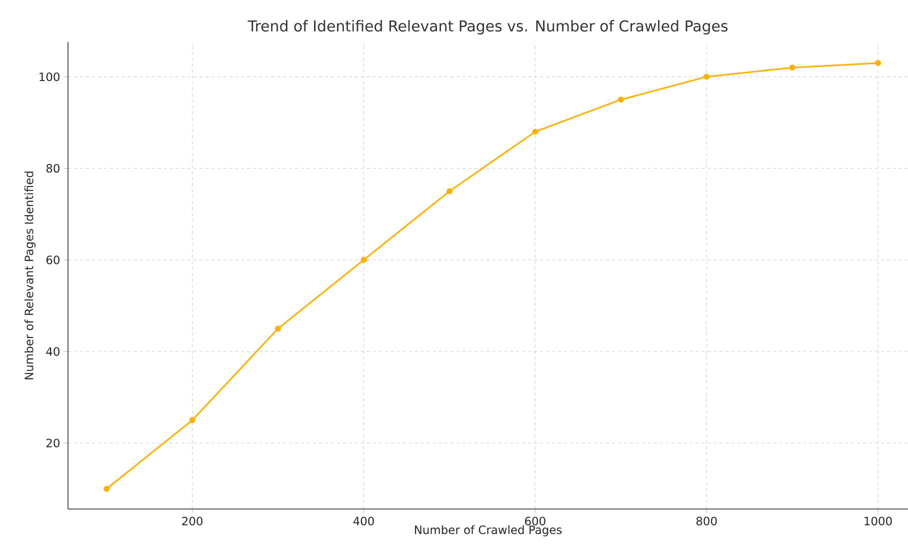  Describe the element at coordinates (53, 443) in the screenshot. I see `y-tick-label: 20` at that location.